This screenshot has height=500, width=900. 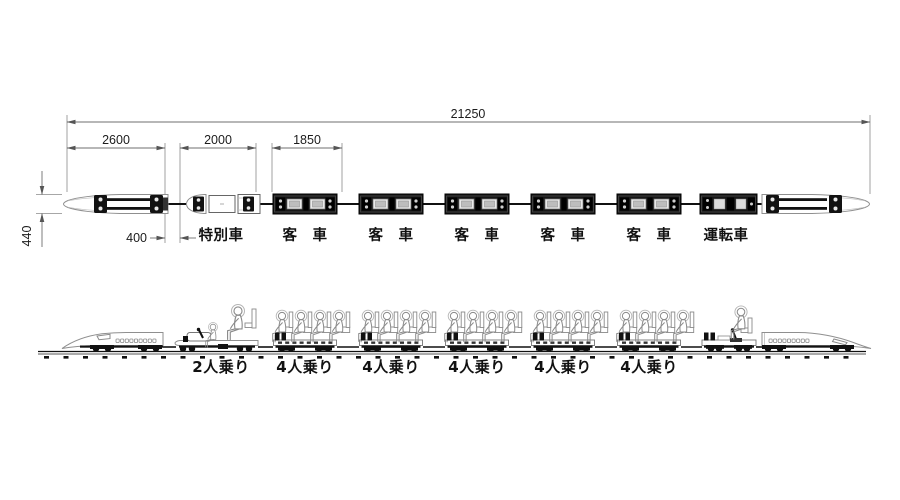 What do you see at coordinates (250, 318) in the screenshot?
I see `rear-seat` at bounding box center [250, 318].